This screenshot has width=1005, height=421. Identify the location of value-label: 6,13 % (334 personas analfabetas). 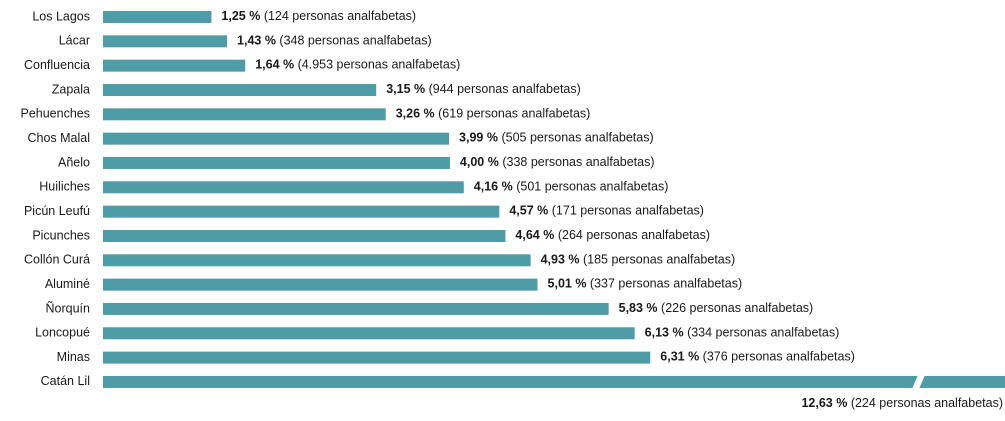
(742, 333).